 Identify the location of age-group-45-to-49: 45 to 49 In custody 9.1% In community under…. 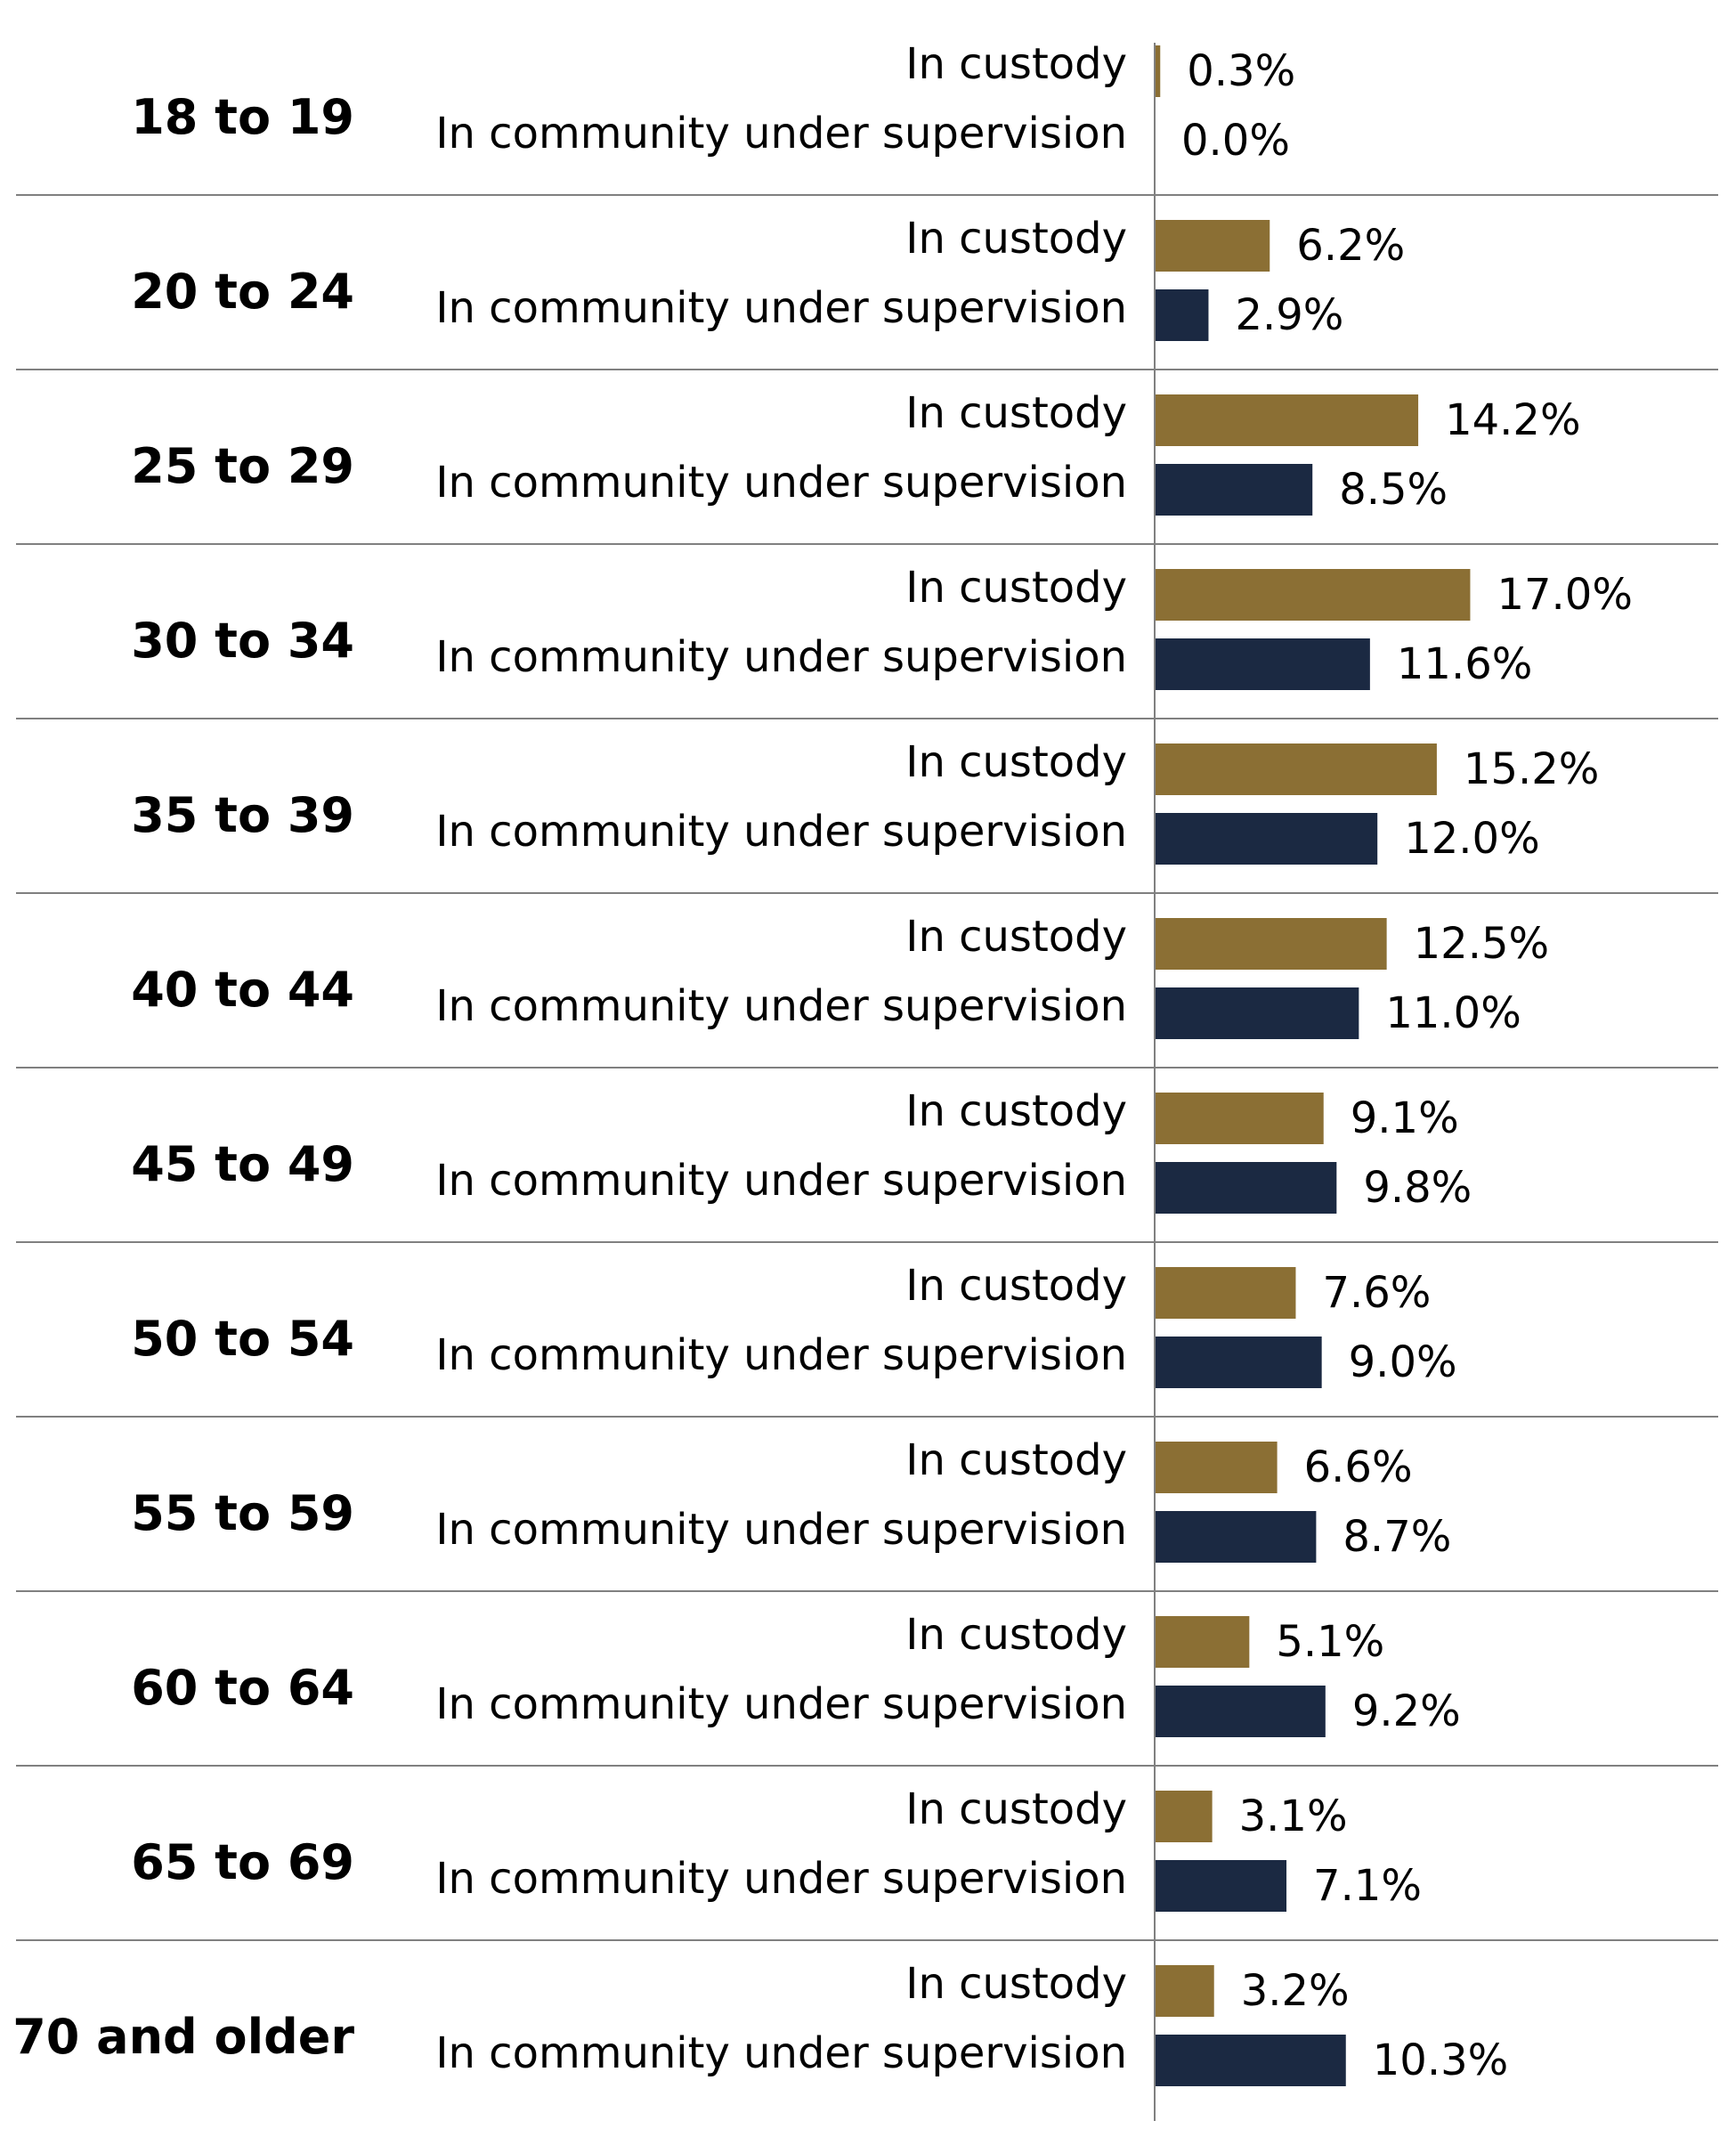
(801, 1150).